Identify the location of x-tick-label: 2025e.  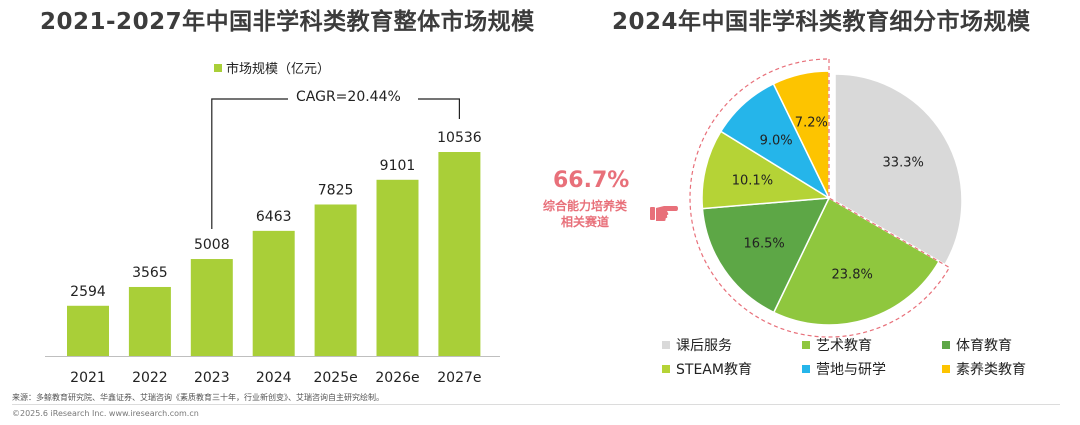
(335, 378).